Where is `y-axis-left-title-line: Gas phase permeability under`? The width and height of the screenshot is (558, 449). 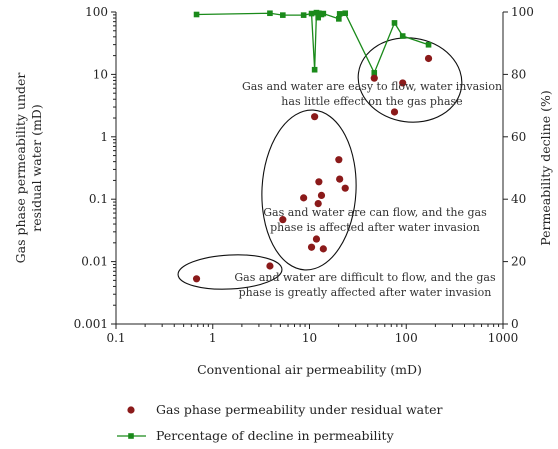 y-axis-left-title-line: Gas phase permeability under is located at coordinates (20, 168).